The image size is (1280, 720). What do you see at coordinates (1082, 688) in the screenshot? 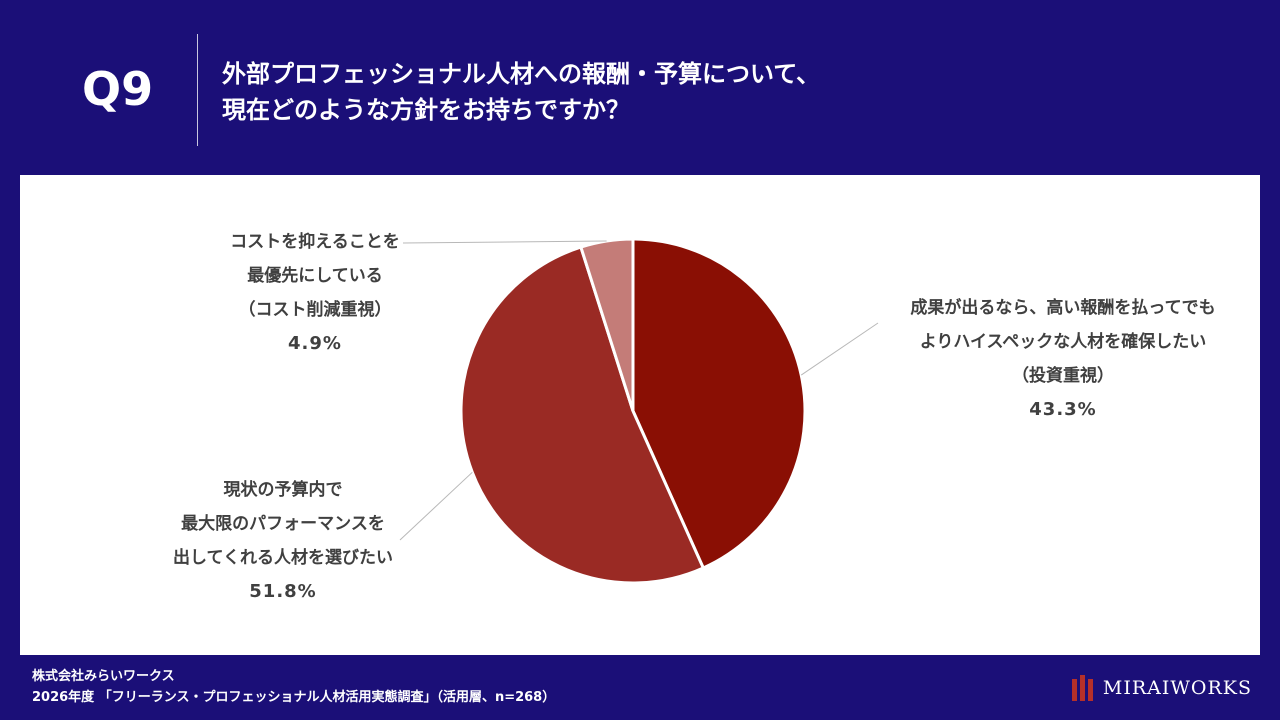
I see `logo-mark-icon` at bounding box center [1082, 688].